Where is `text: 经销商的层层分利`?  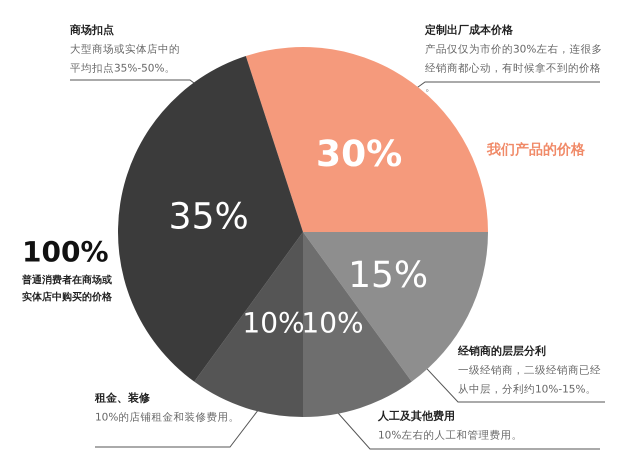 text: 经销商的层层分利 is located at coordinates (501, 351).